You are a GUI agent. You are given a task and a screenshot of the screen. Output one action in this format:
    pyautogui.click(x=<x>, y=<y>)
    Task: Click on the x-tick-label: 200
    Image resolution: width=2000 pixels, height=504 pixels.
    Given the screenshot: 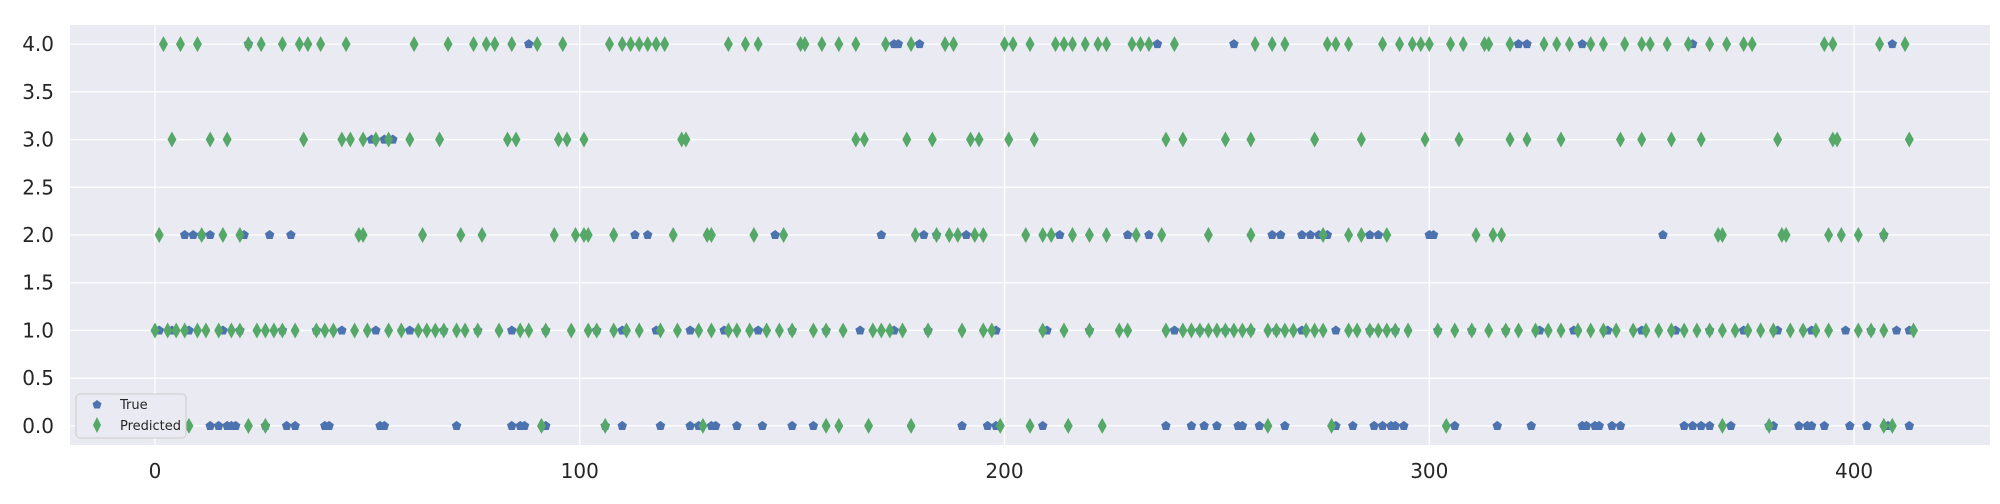 What is the action you would take?
    pyautogui.click(x=1004, y=471)
    